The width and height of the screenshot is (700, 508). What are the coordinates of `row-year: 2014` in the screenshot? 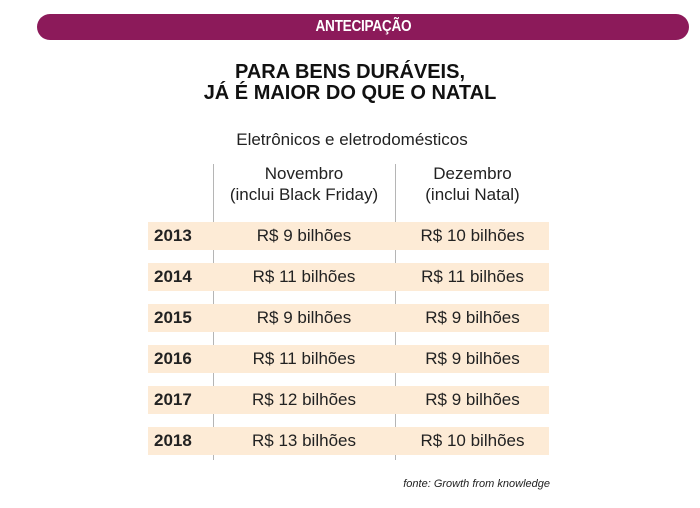 It's located at (173, 276).